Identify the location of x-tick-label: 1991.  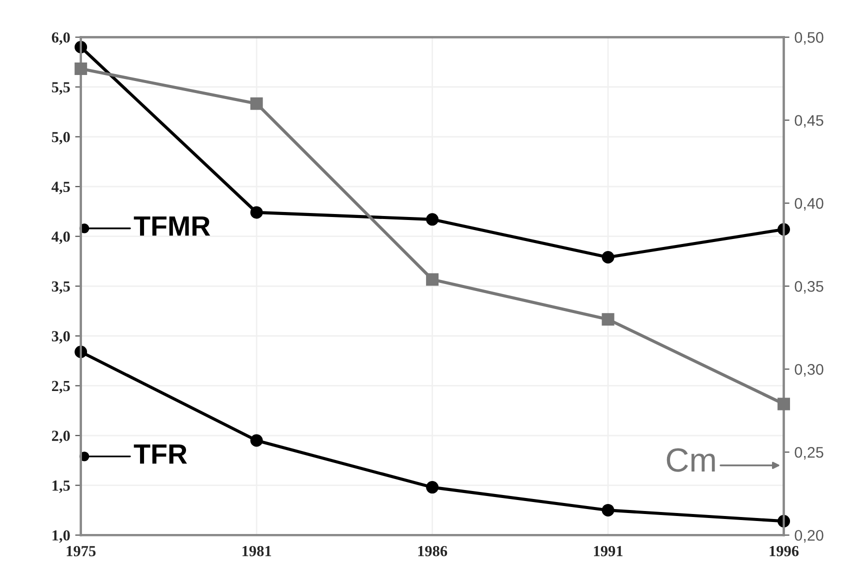
(608, 551).